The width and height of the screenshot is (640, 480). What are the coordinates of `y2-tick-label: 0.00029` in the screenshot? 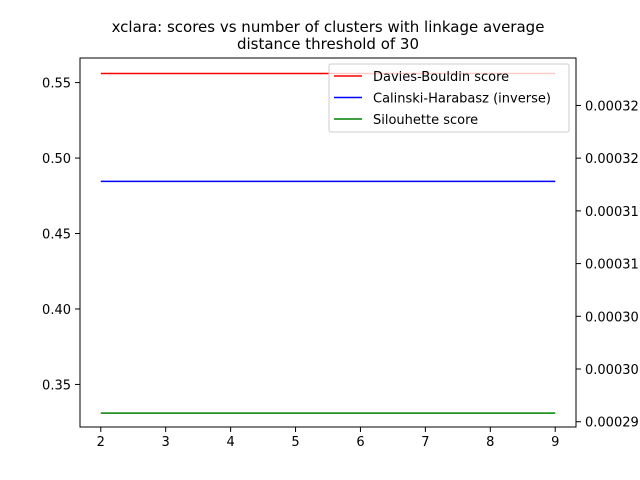 It's located at (612, 423).